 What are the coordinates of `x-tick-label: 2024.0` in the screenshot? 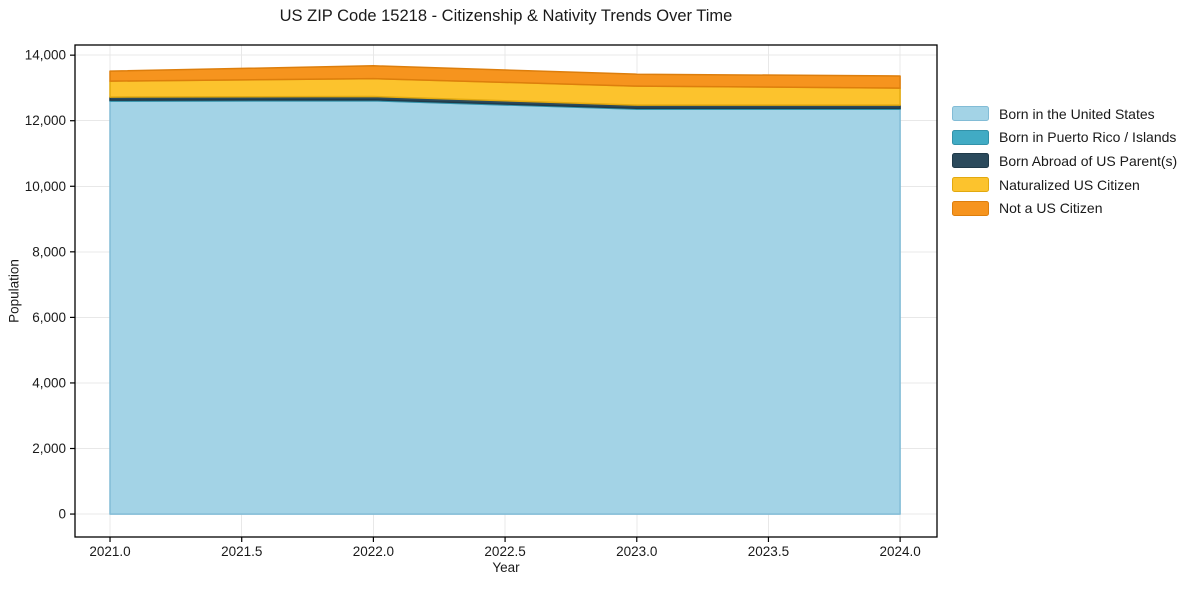 It's located at (899, 551).